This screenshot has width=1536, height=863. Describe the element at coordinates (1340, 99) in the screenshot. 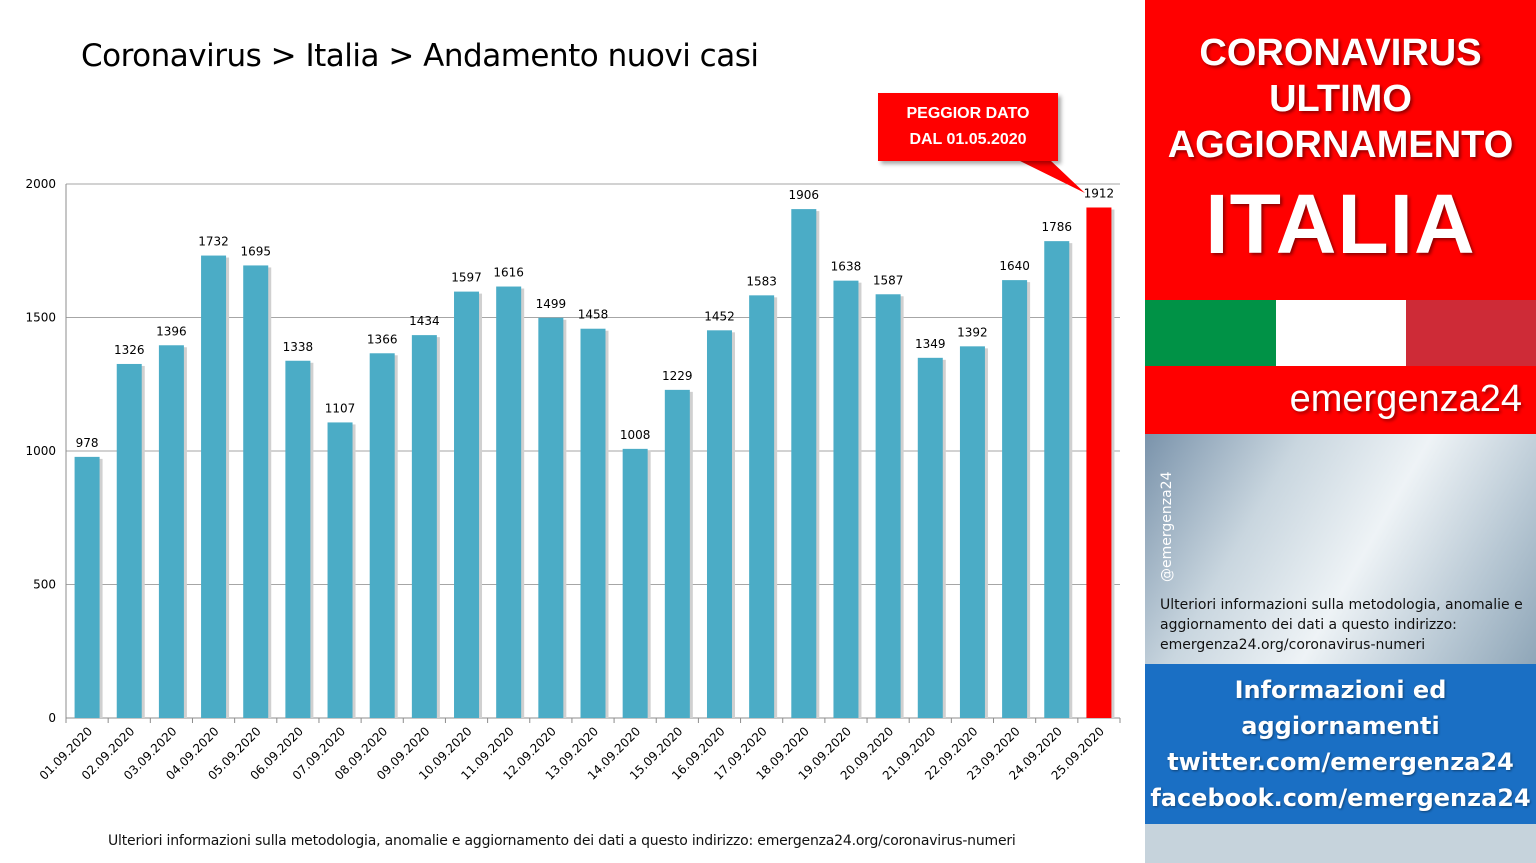

I see `header-line-2: ULTIMO` at that location.